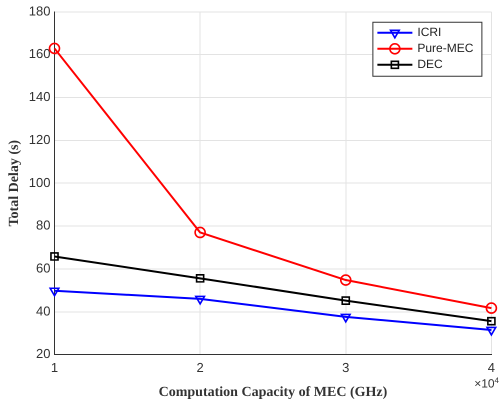  I want to click on legend-label: ICRI, so click(429, 32).